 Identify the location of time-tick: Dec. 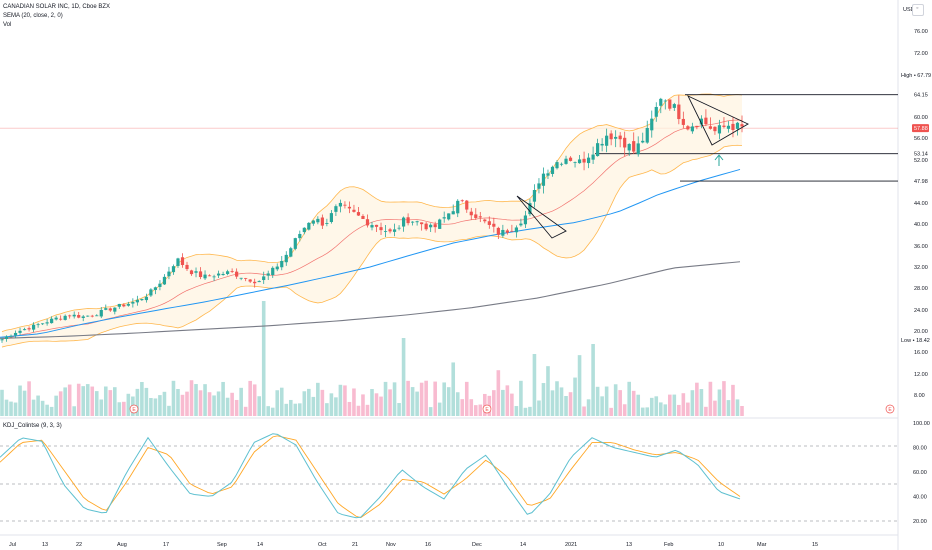
(477, 545).